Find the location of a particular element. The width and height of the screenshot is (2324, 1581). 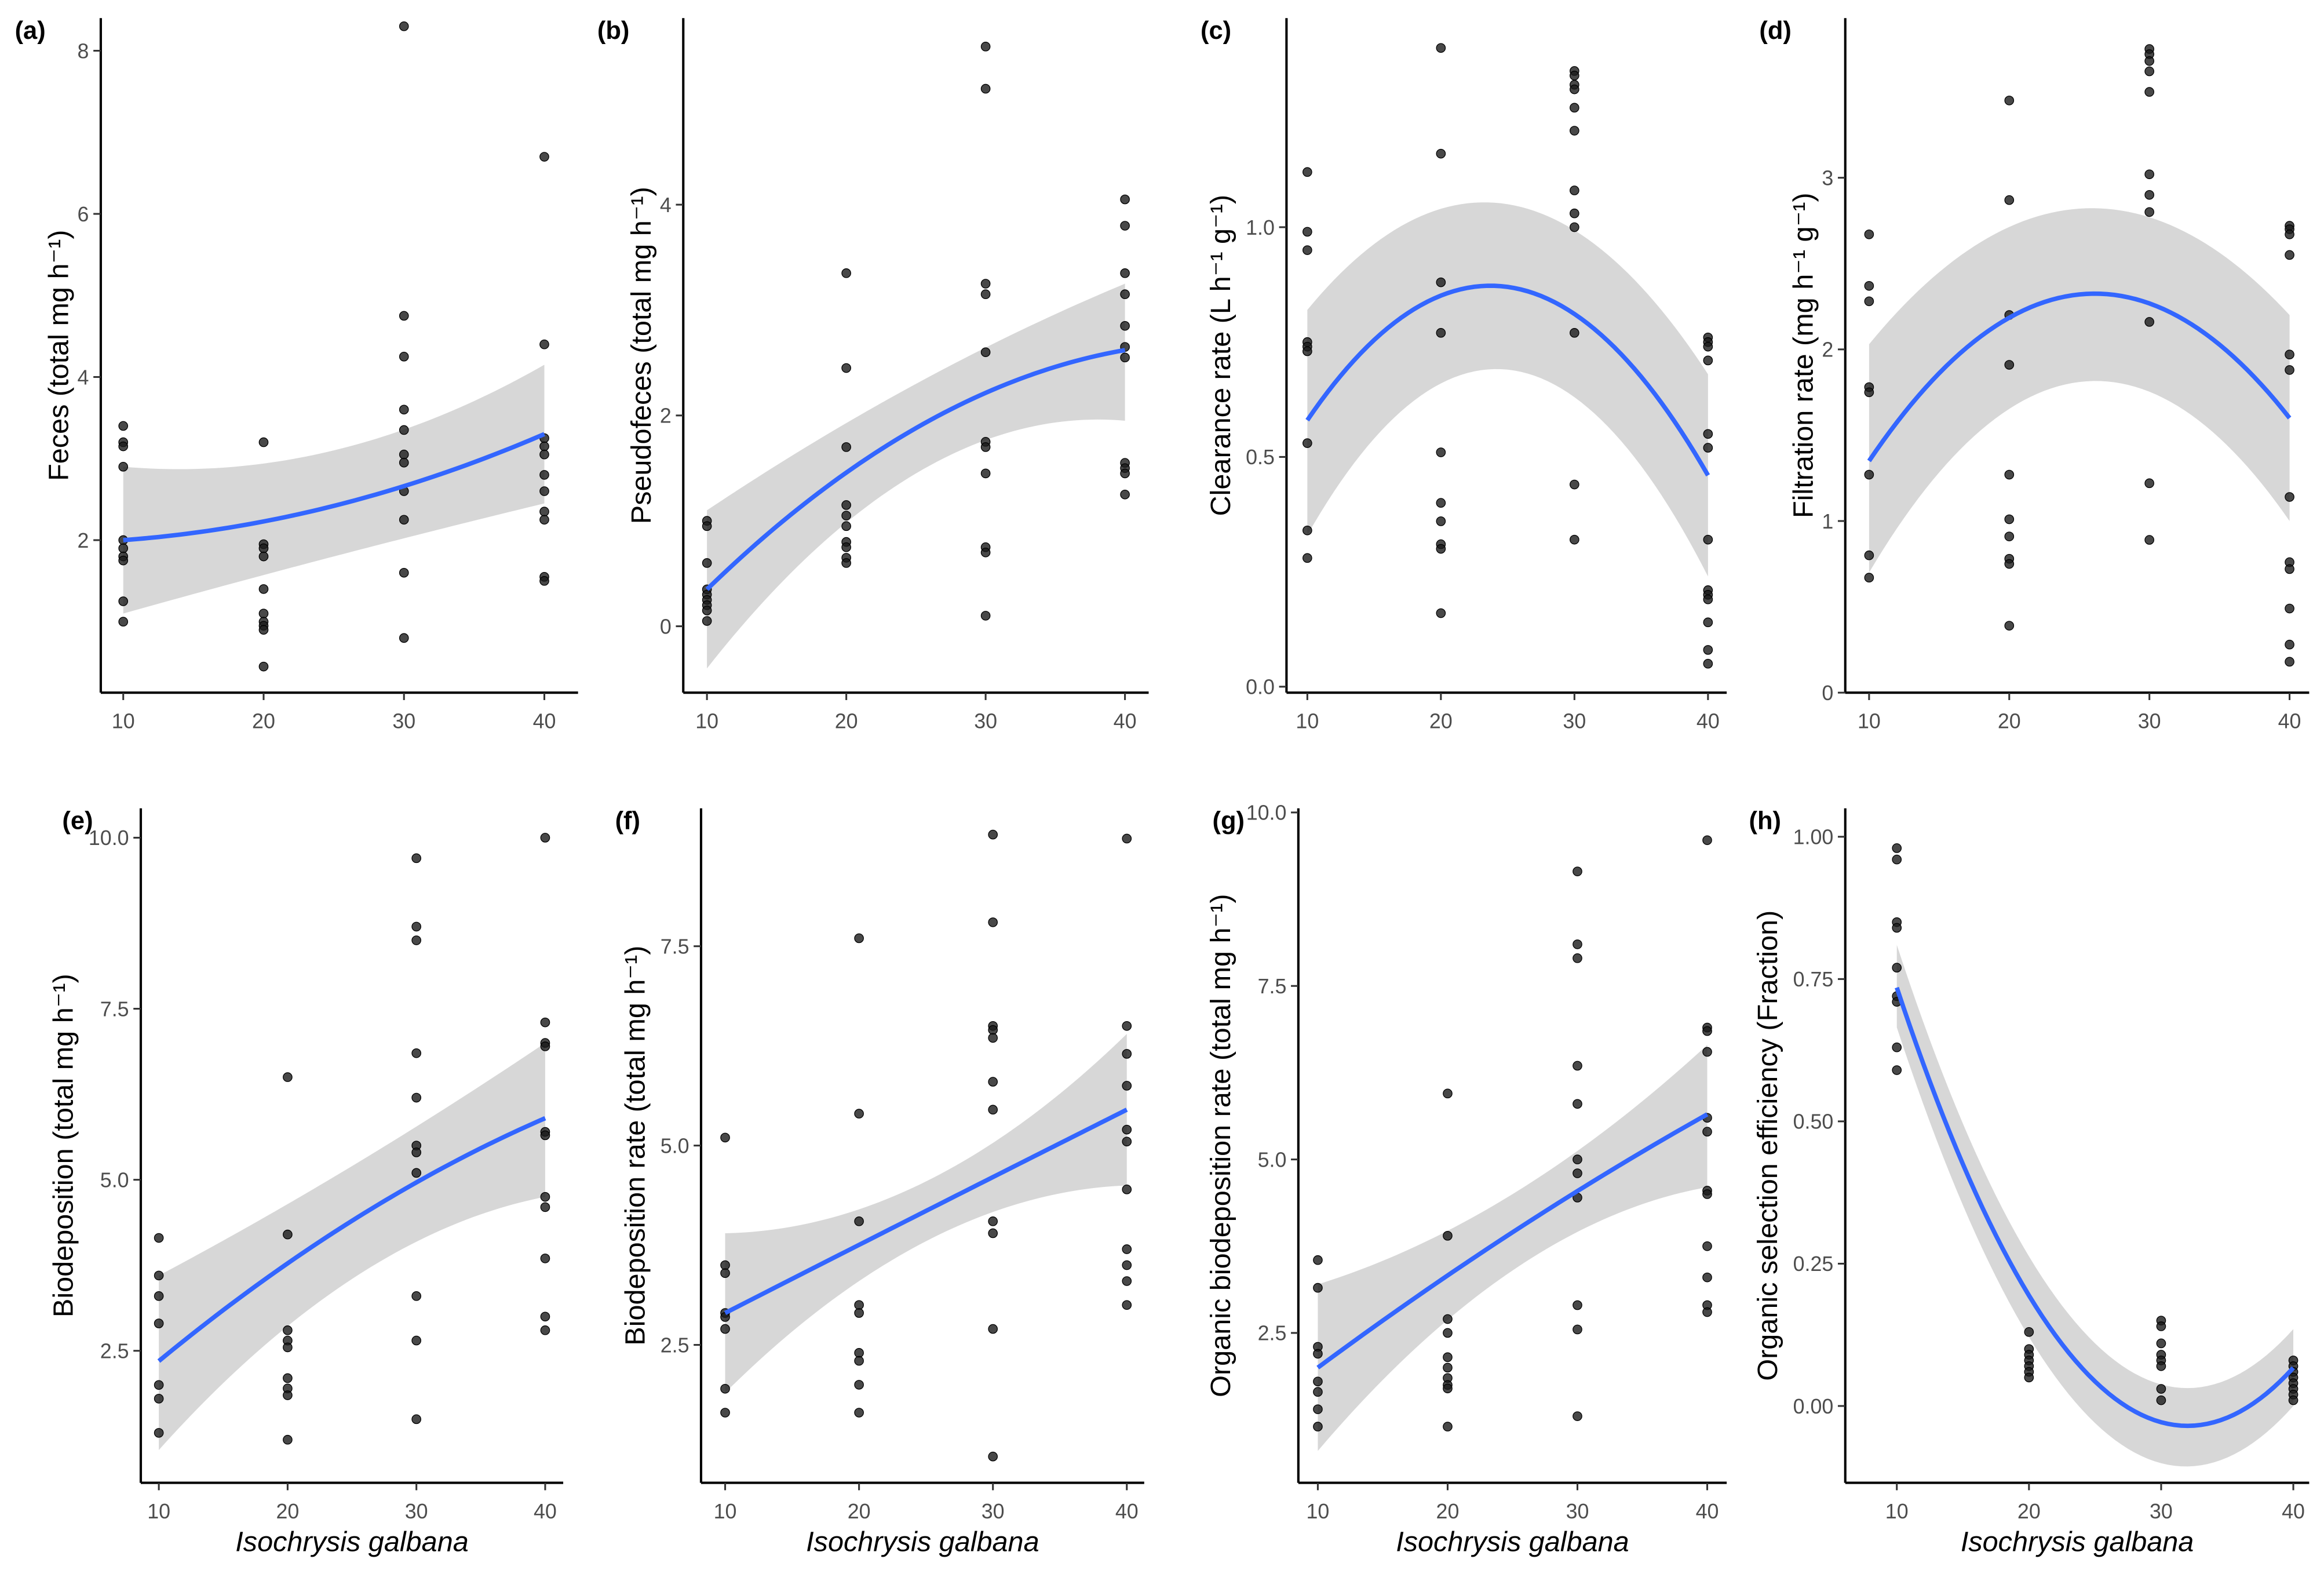

panel-label: (f) is located at coordinates (627, 821).